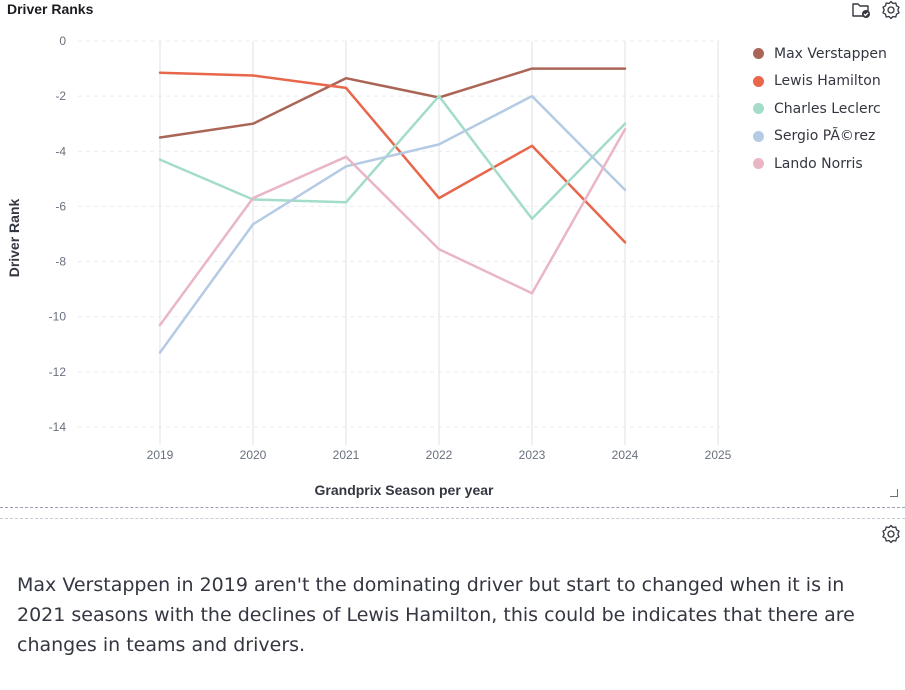 Image resolution: width=905 pixels, height=690 pixels. I want to click on legend-label: Charles Leclerc, so click(827, 108).